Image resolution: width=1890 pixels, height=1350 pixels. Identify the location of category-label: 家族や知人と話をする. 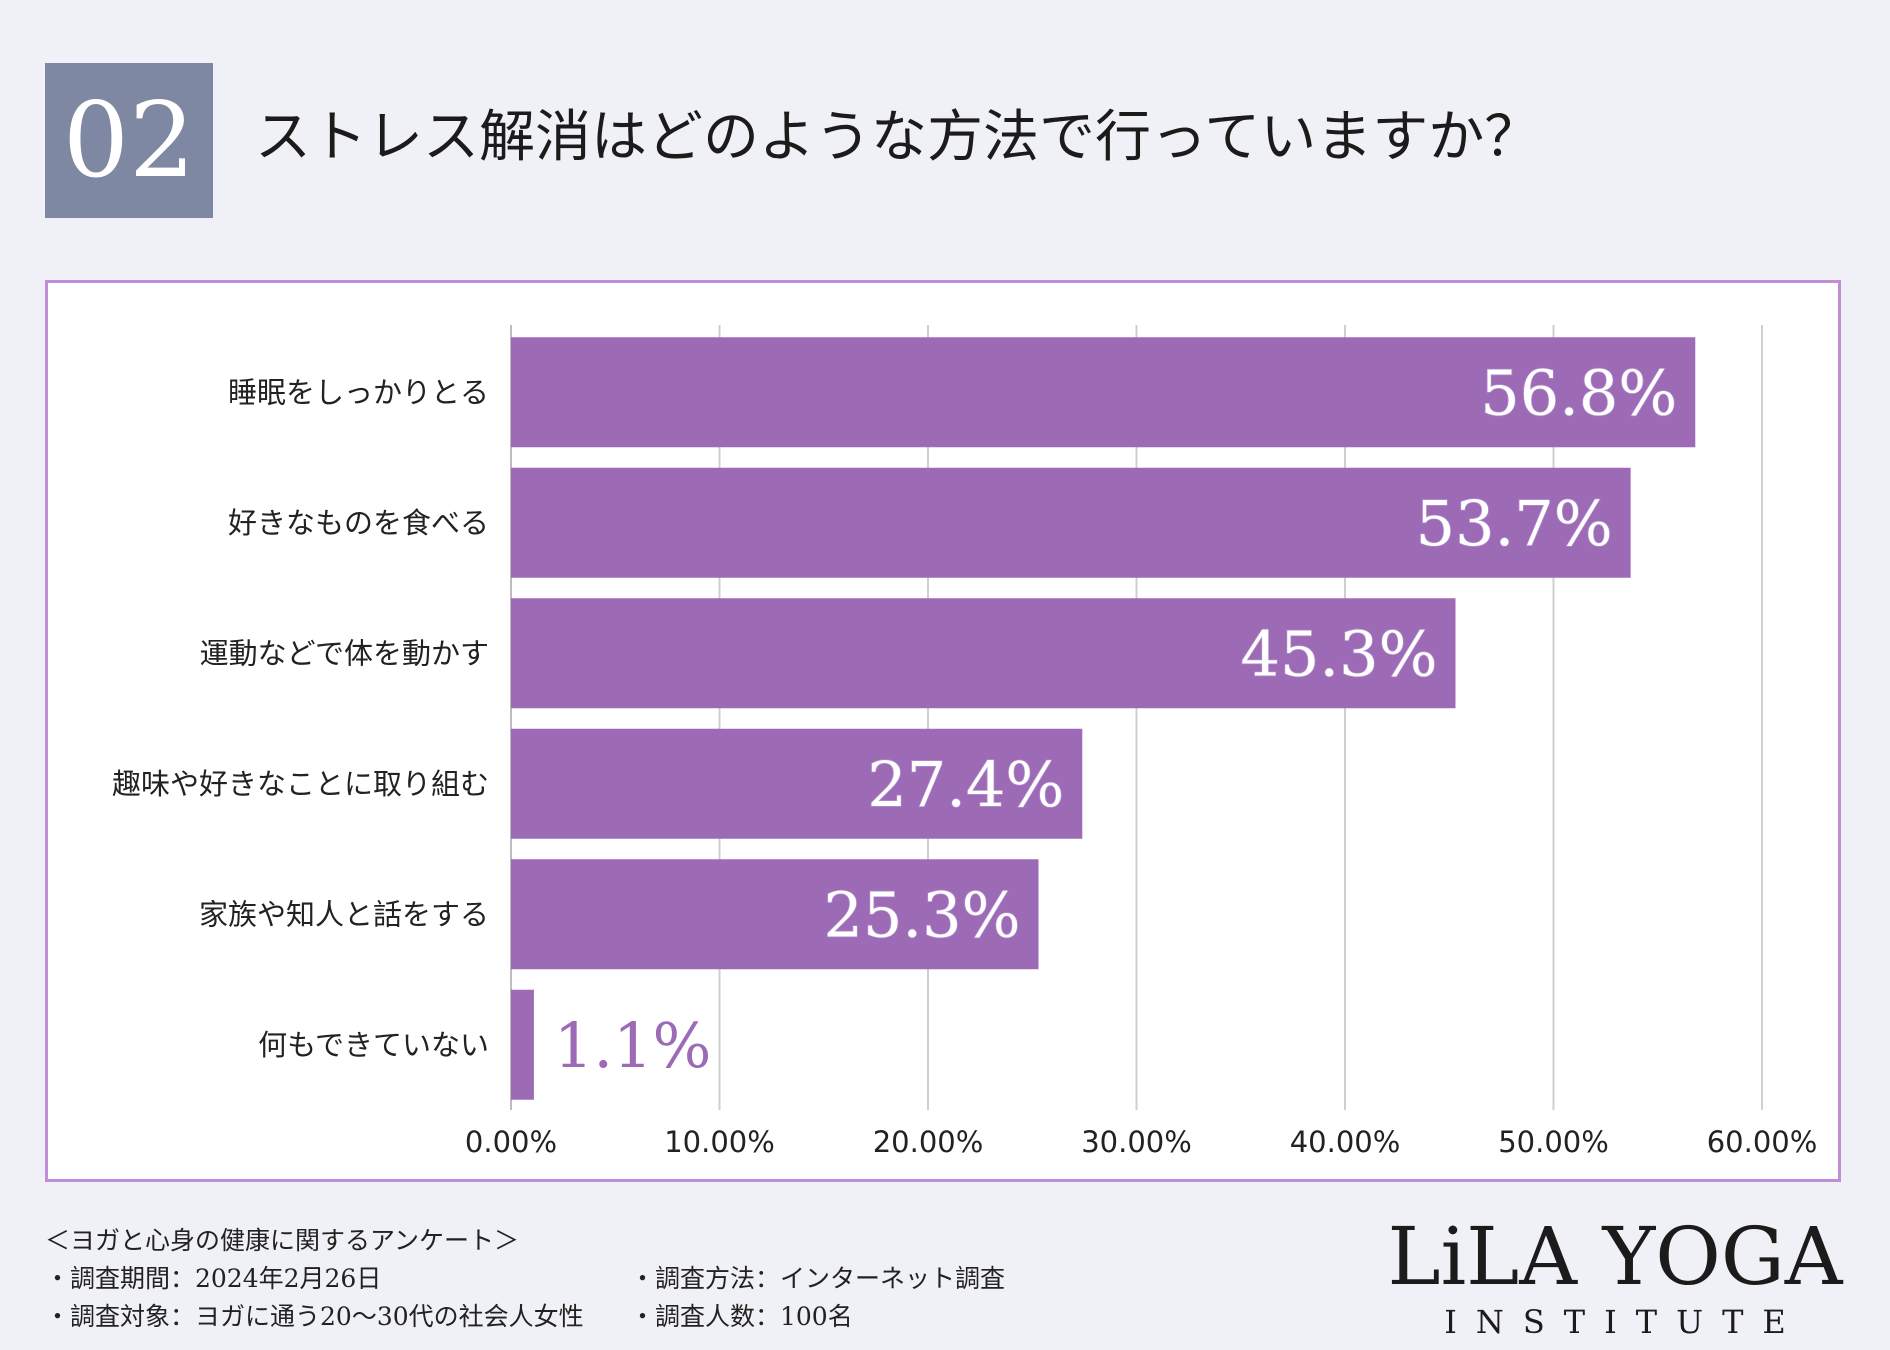
(344, 914).